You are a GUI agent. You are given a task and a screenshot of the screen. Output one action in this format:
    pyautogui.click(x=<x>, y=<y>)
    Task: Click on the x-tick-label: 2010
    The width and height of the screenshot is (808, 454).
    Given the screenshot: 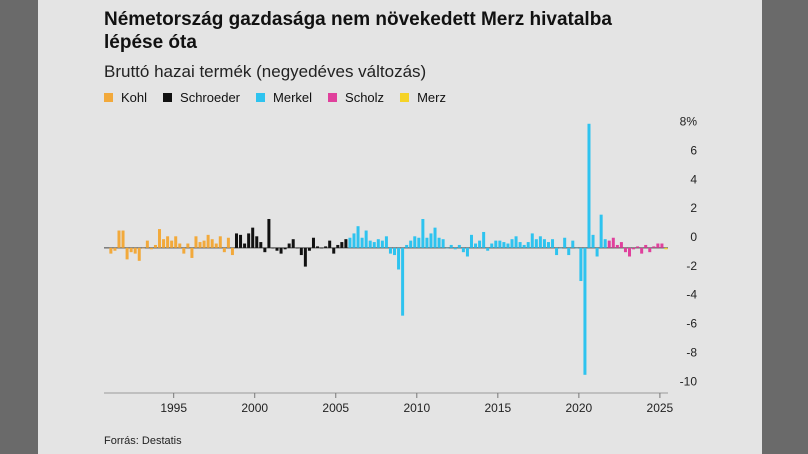 What is the action you would take?
    pyautogui.click(x=416, y=408)
    